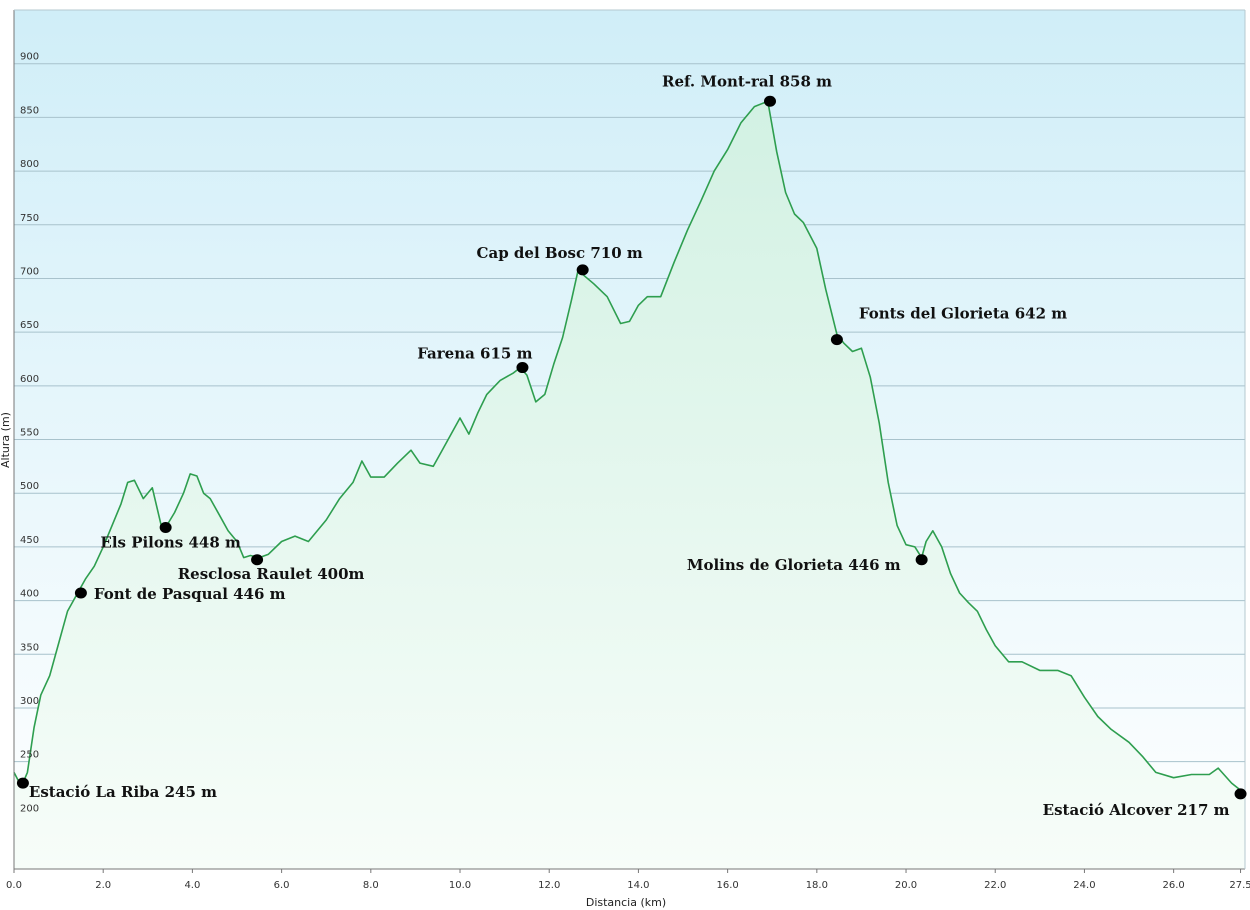  I want to click on x-tick-label: 4.0, so click(192, 885).